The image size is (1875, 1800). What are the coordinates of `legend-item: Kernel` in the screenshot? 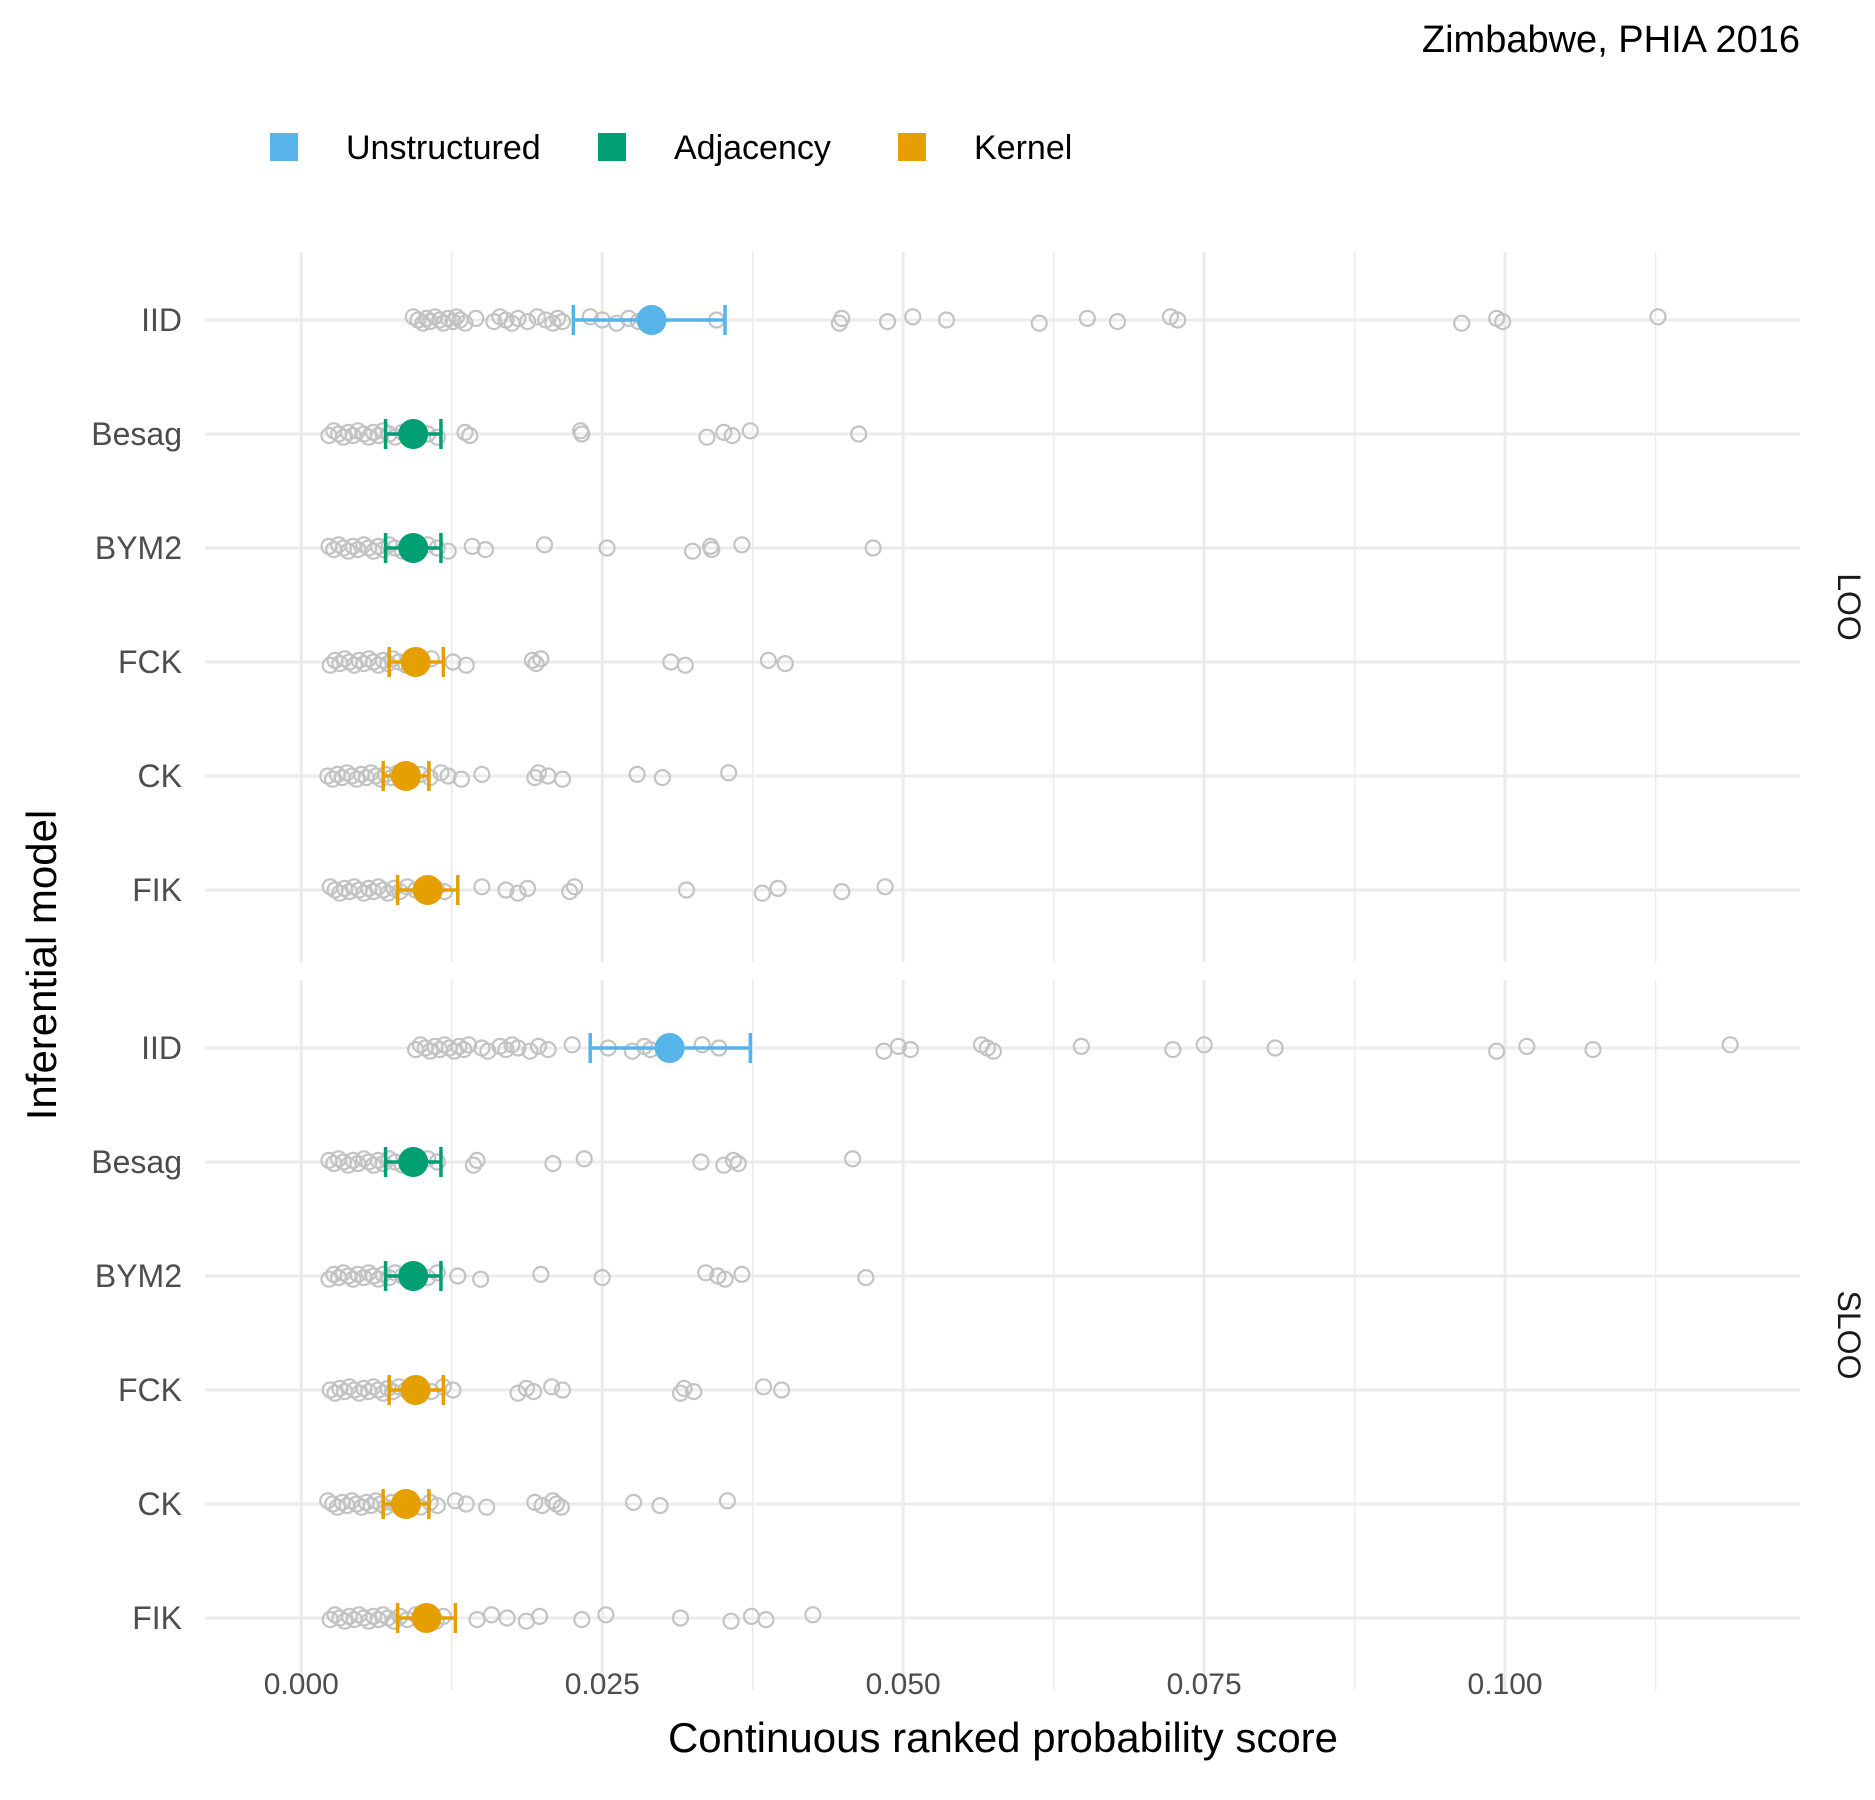 It's located at (985, 148).